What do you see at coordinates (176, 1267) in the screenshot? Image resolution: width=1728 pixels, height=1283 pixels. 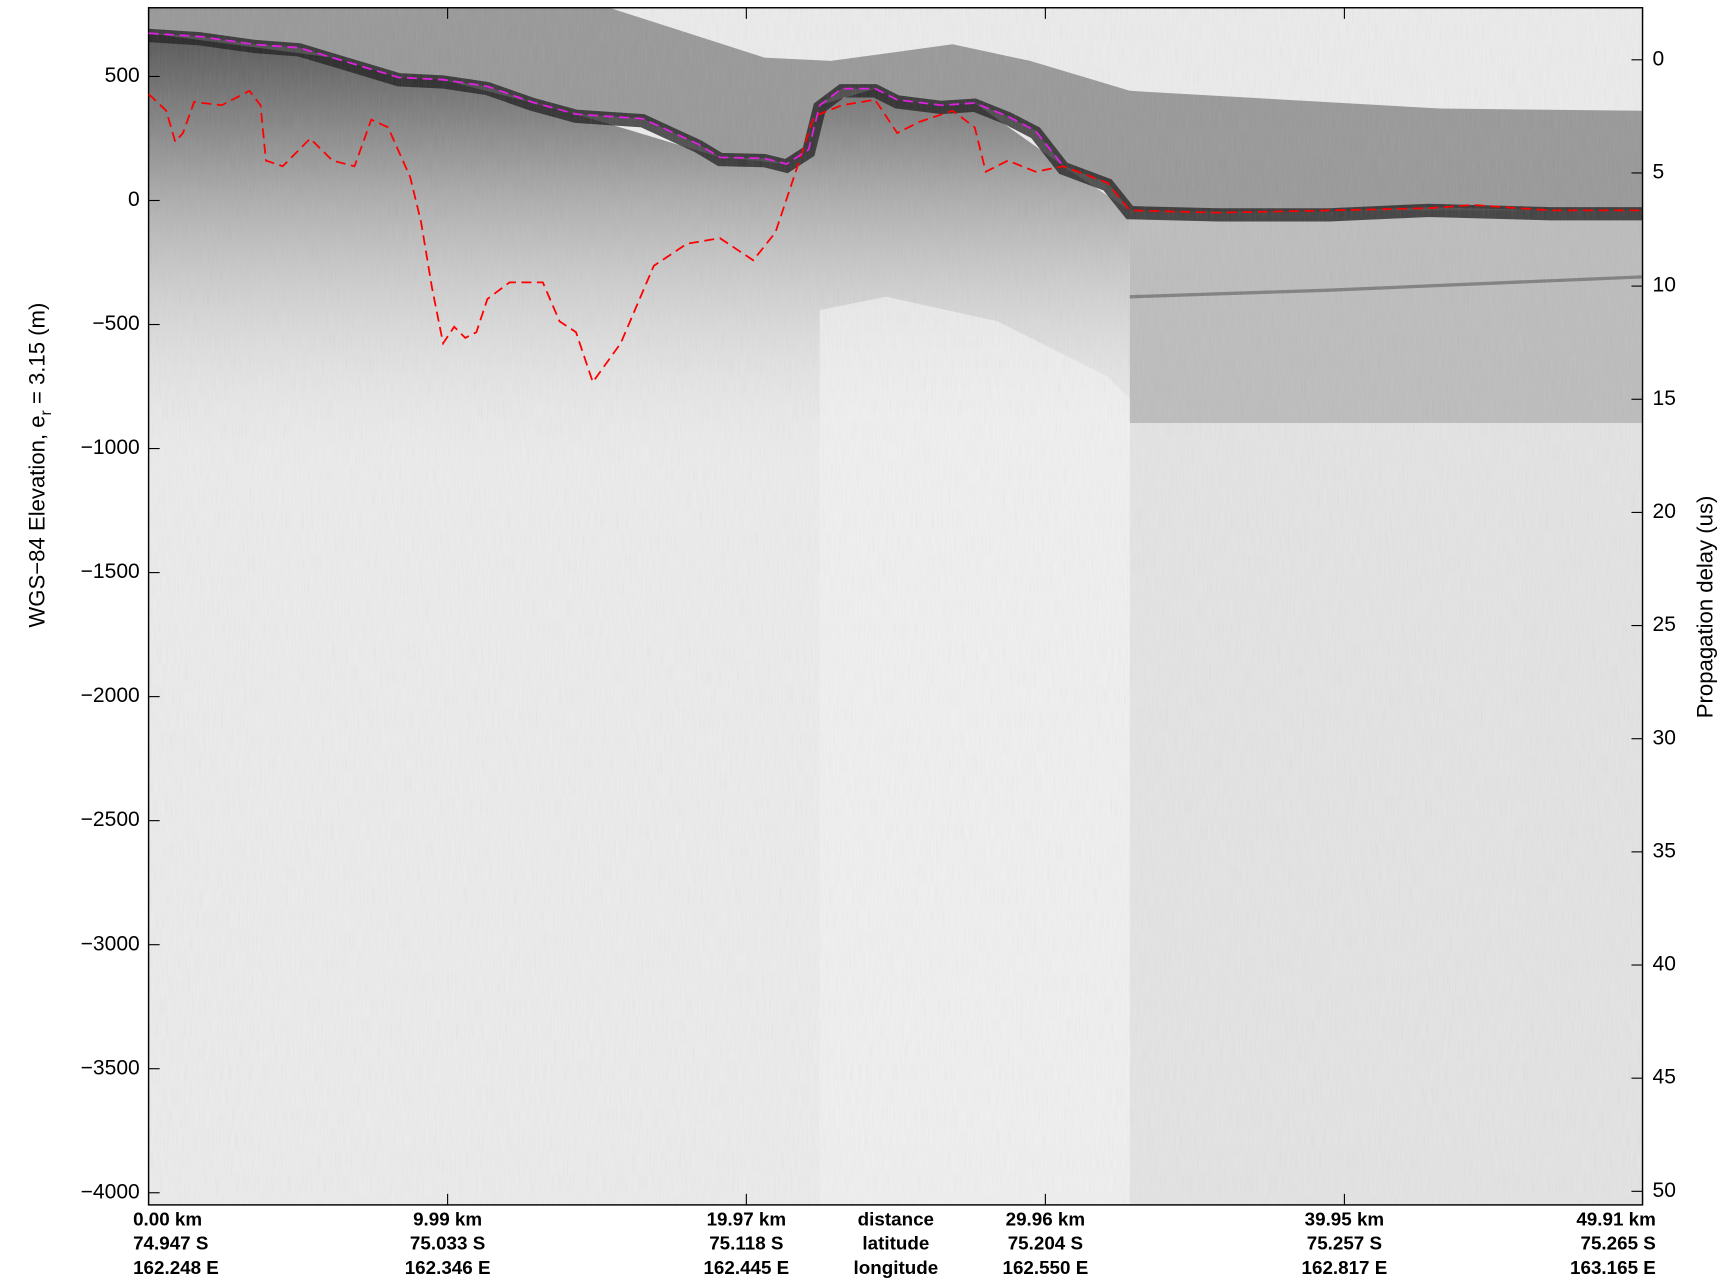 I see `x-tick-longitude: 162.248 E` at bounding box center [176, 1267].